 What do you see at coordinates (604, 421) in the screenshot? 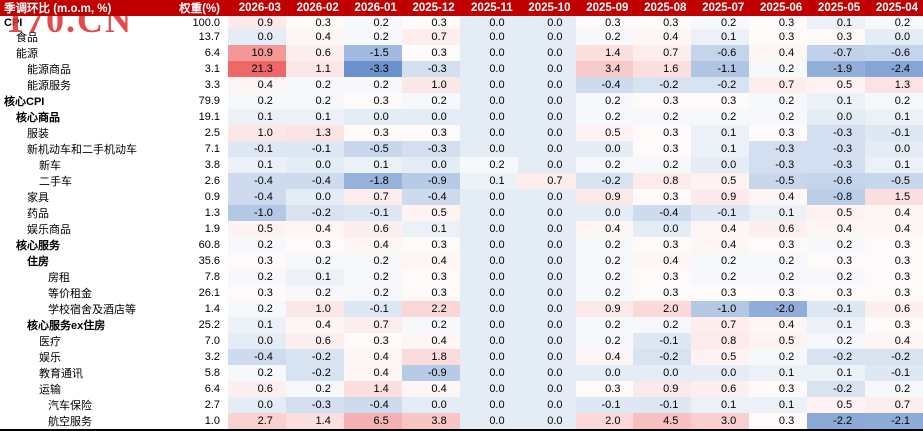
I see `data-cell-2025-09: 2.0` at bounding box center [604, 421].